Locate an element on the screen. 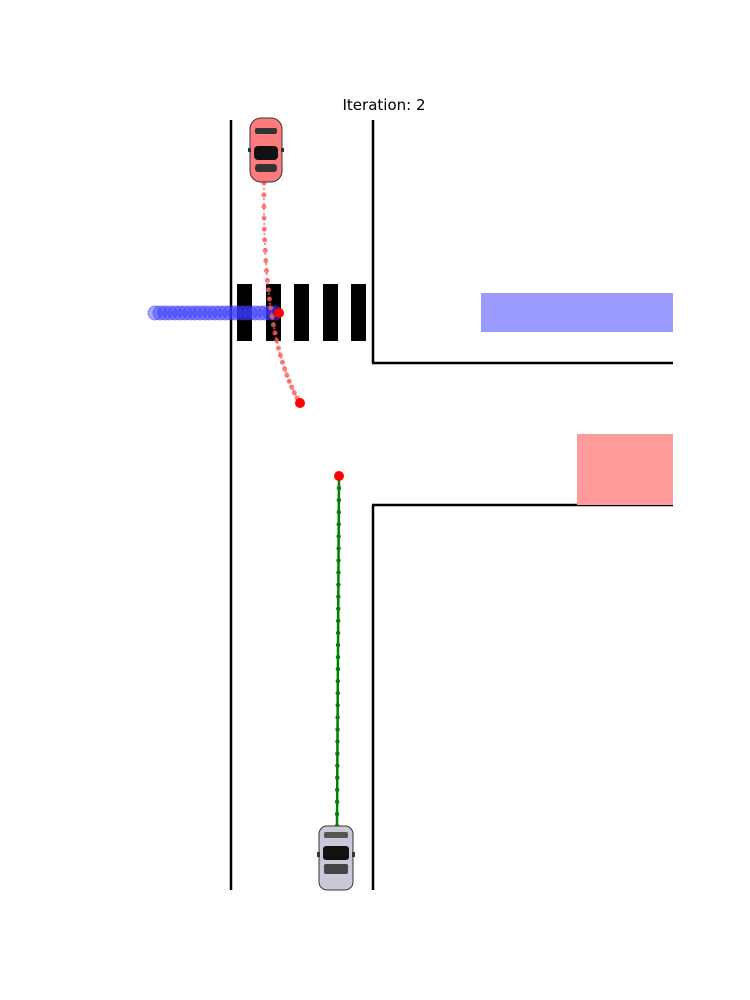 The image size is (750, 1000). ego-car-planned-path is located at coordinates (338, 651).